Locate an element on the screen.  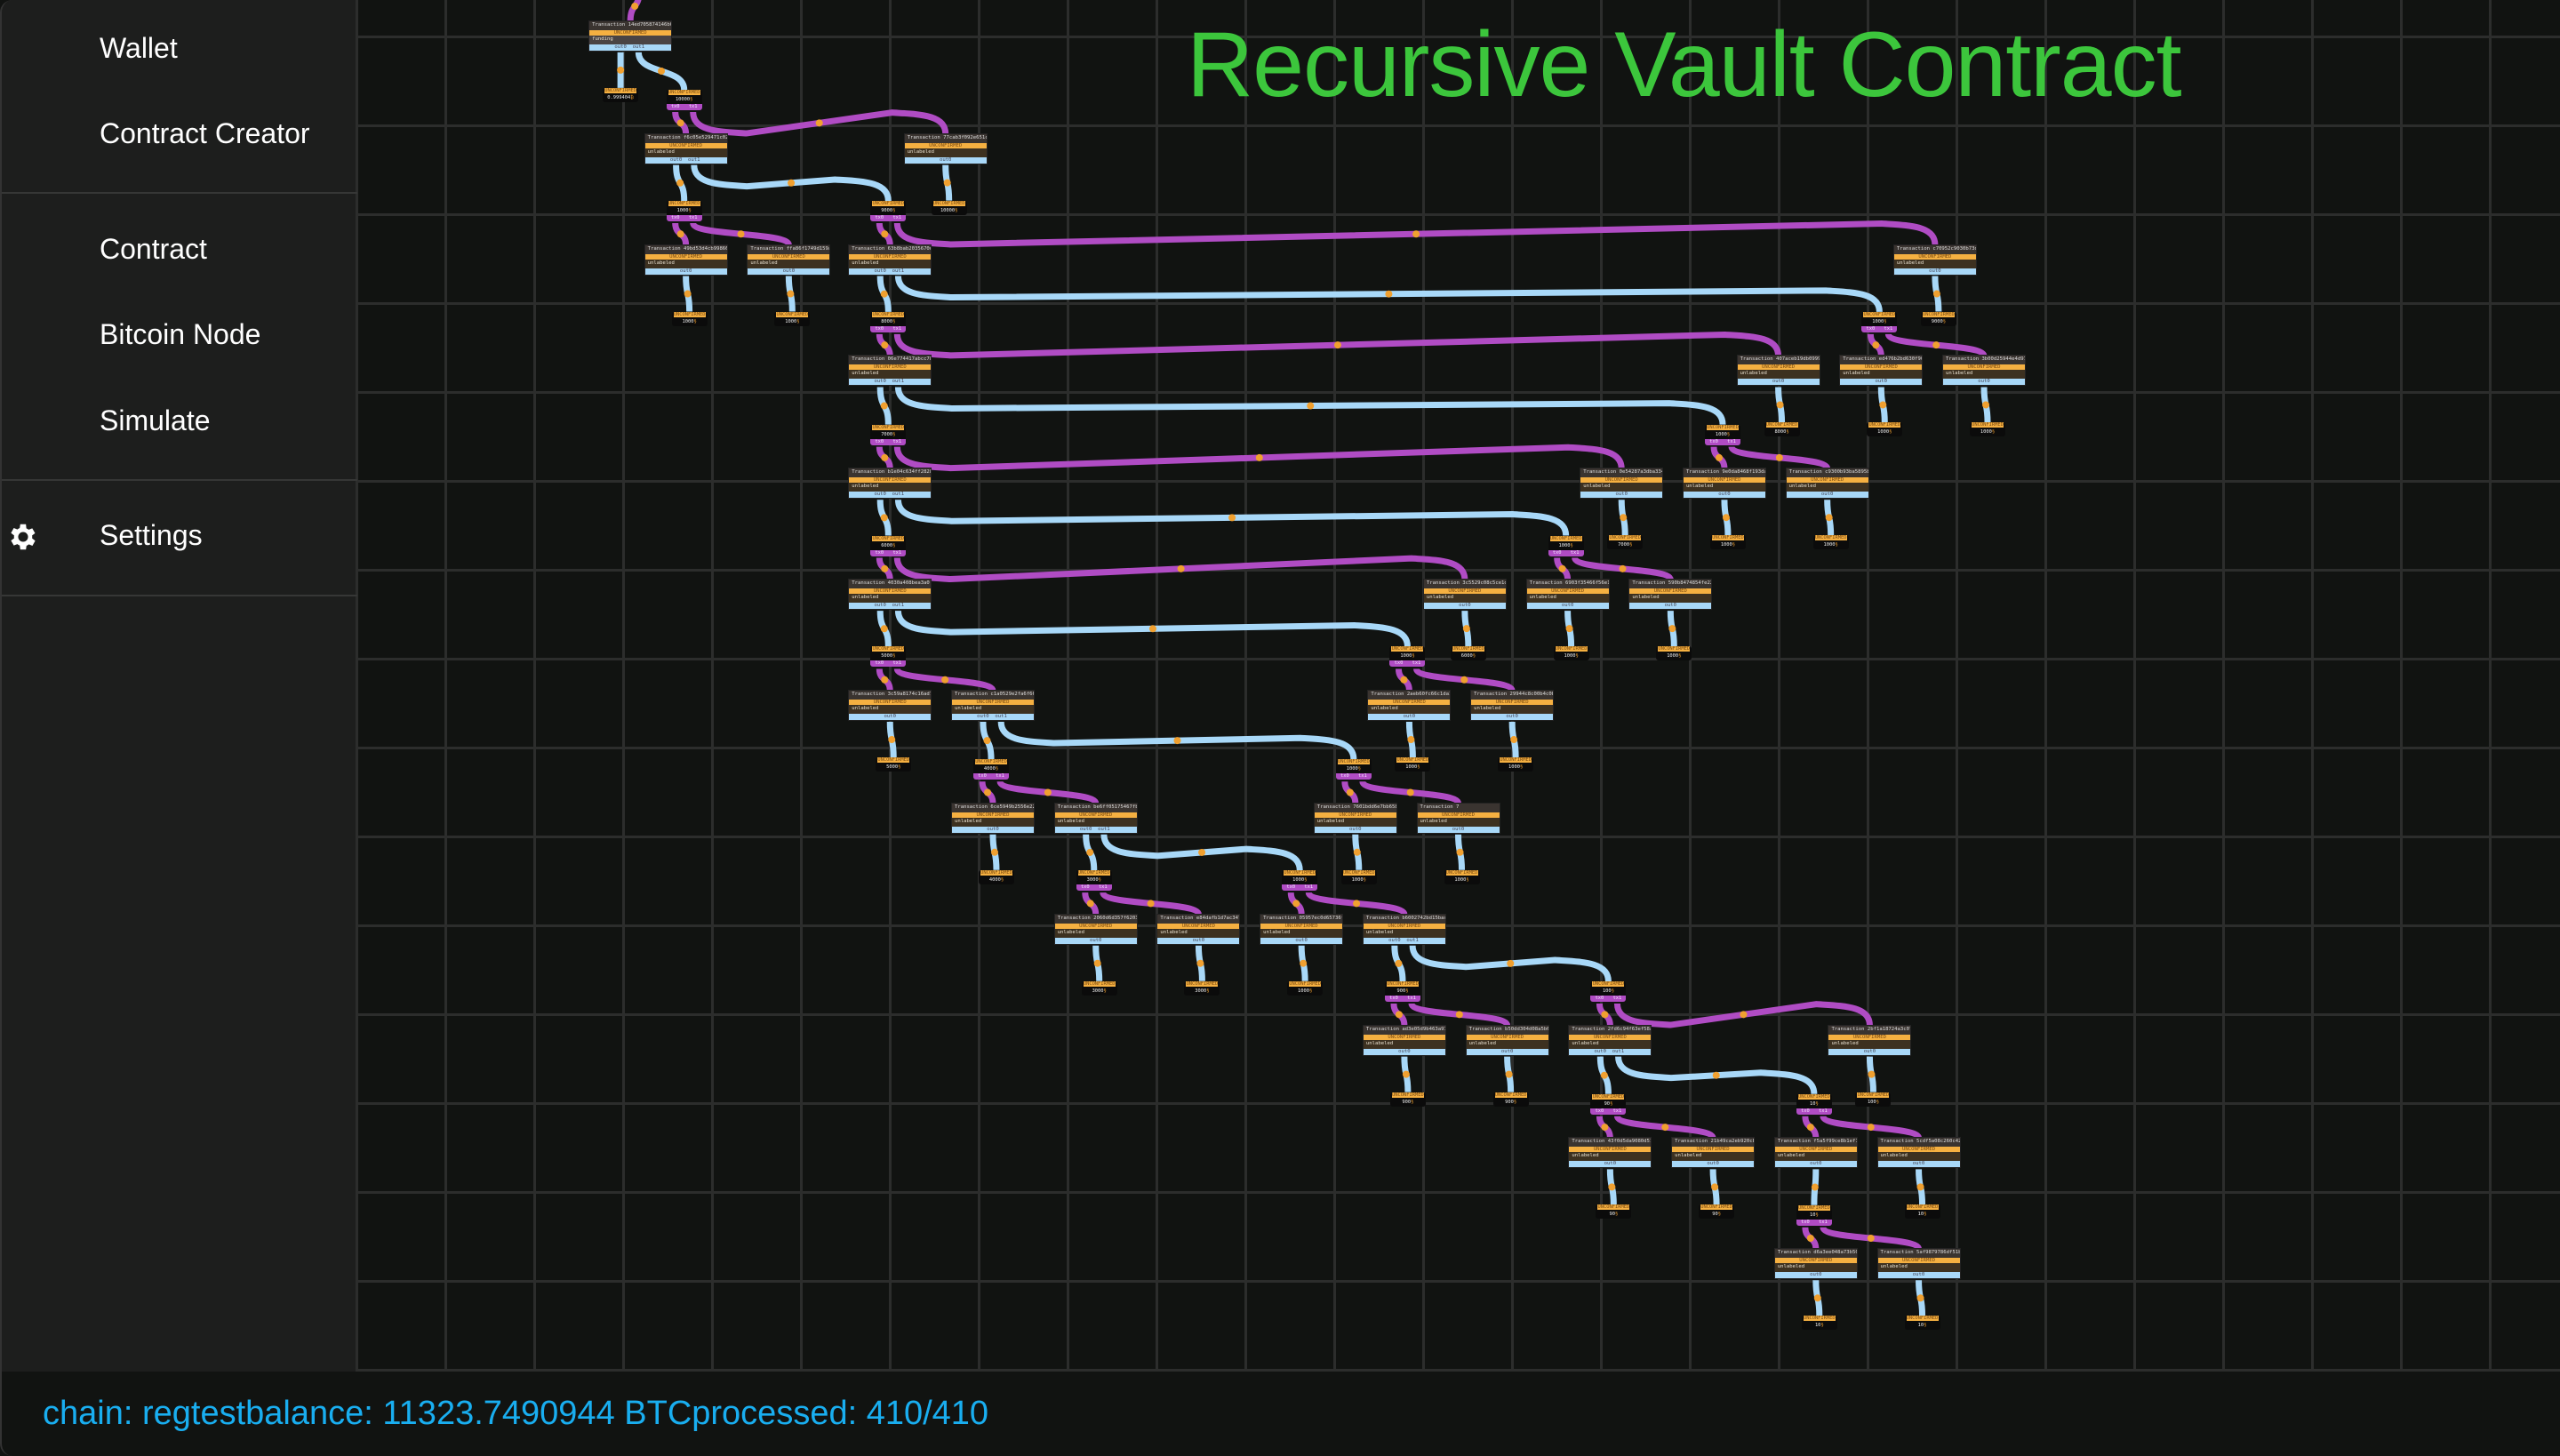
output-node: UNCONFIRMED 10§ is located at coordinates (1922, 1323).